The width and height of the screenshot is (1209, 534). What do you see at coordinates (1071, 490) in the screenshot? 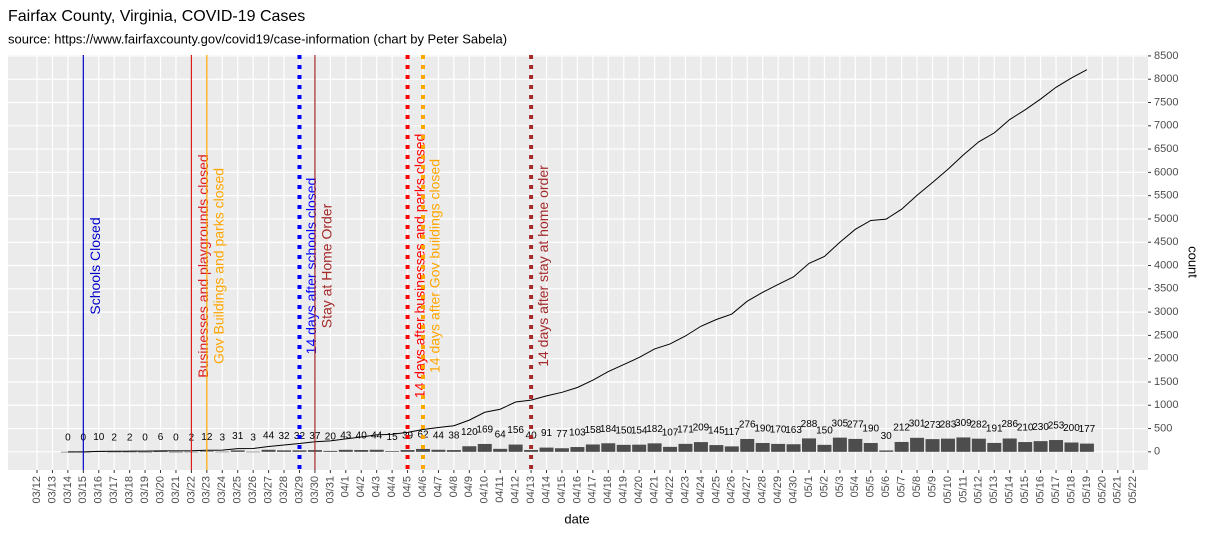
I see `x-tick-label: 05/18` at bounding box center [1071, 490].